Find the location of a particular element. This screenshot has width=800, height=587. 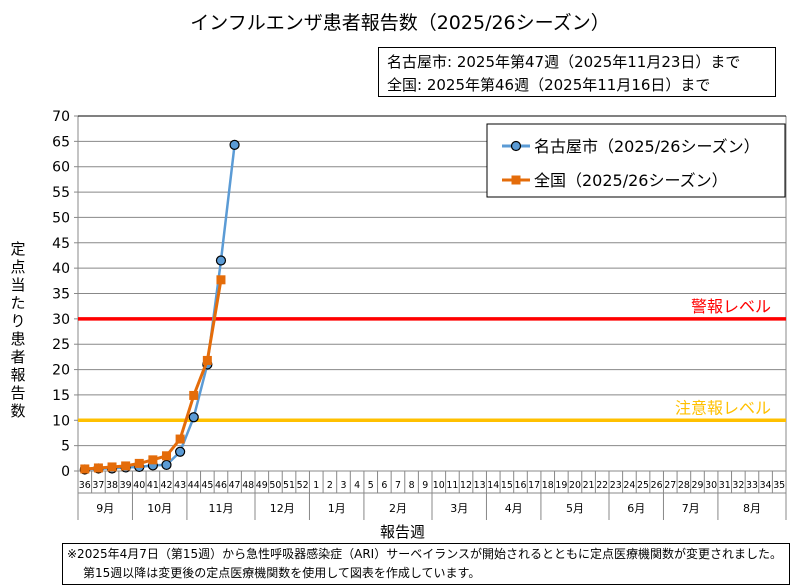

y-axis-label: 定点当たり患者報告数 is located at coordinates (18, 330).